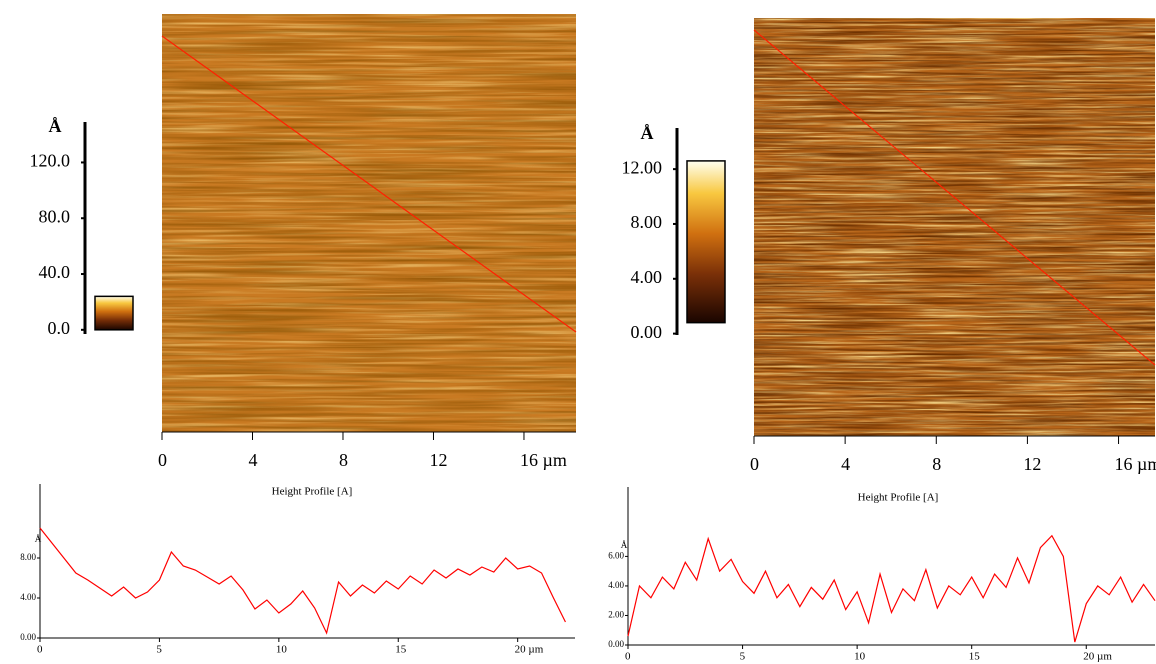 This screenshot has height=664, width=1156. What do you see at coordinates (55, 272) in the screenshot?
I see `colorbar-tick-label: 40.0` at bounding box center [55, 272].